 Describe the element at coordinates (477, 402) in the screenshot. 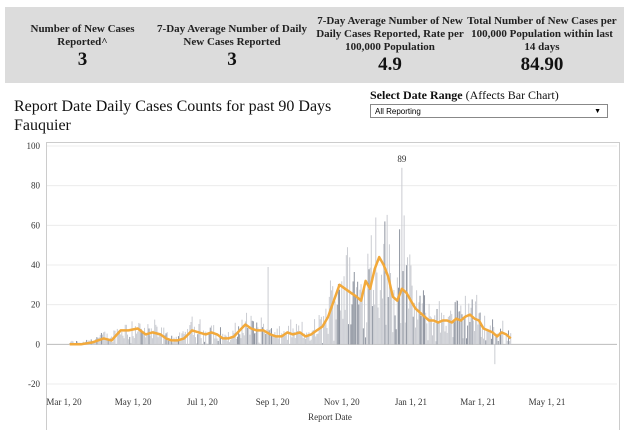

I see `x-tick-label: Mar 1, 21` at that location.